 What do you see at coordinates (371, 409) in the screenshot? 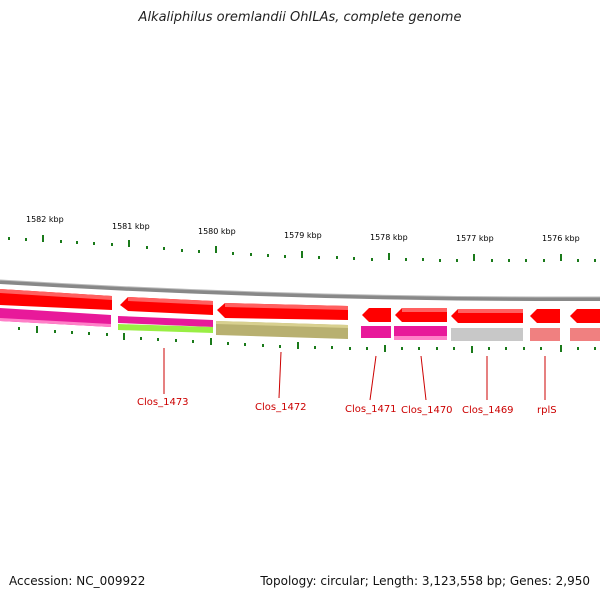
I see `gene-label-clos-1471: Clos_1471` at bounding box center [371, 409].